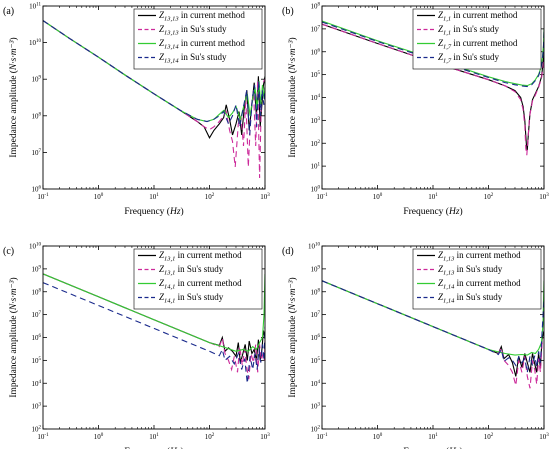 Image resolution: width=550 pixels, height=449 pixels. What do you see at coordinates (8, 11) in the screenshot?
I see `panel-label: (a)` at bounding box center [8, 11].